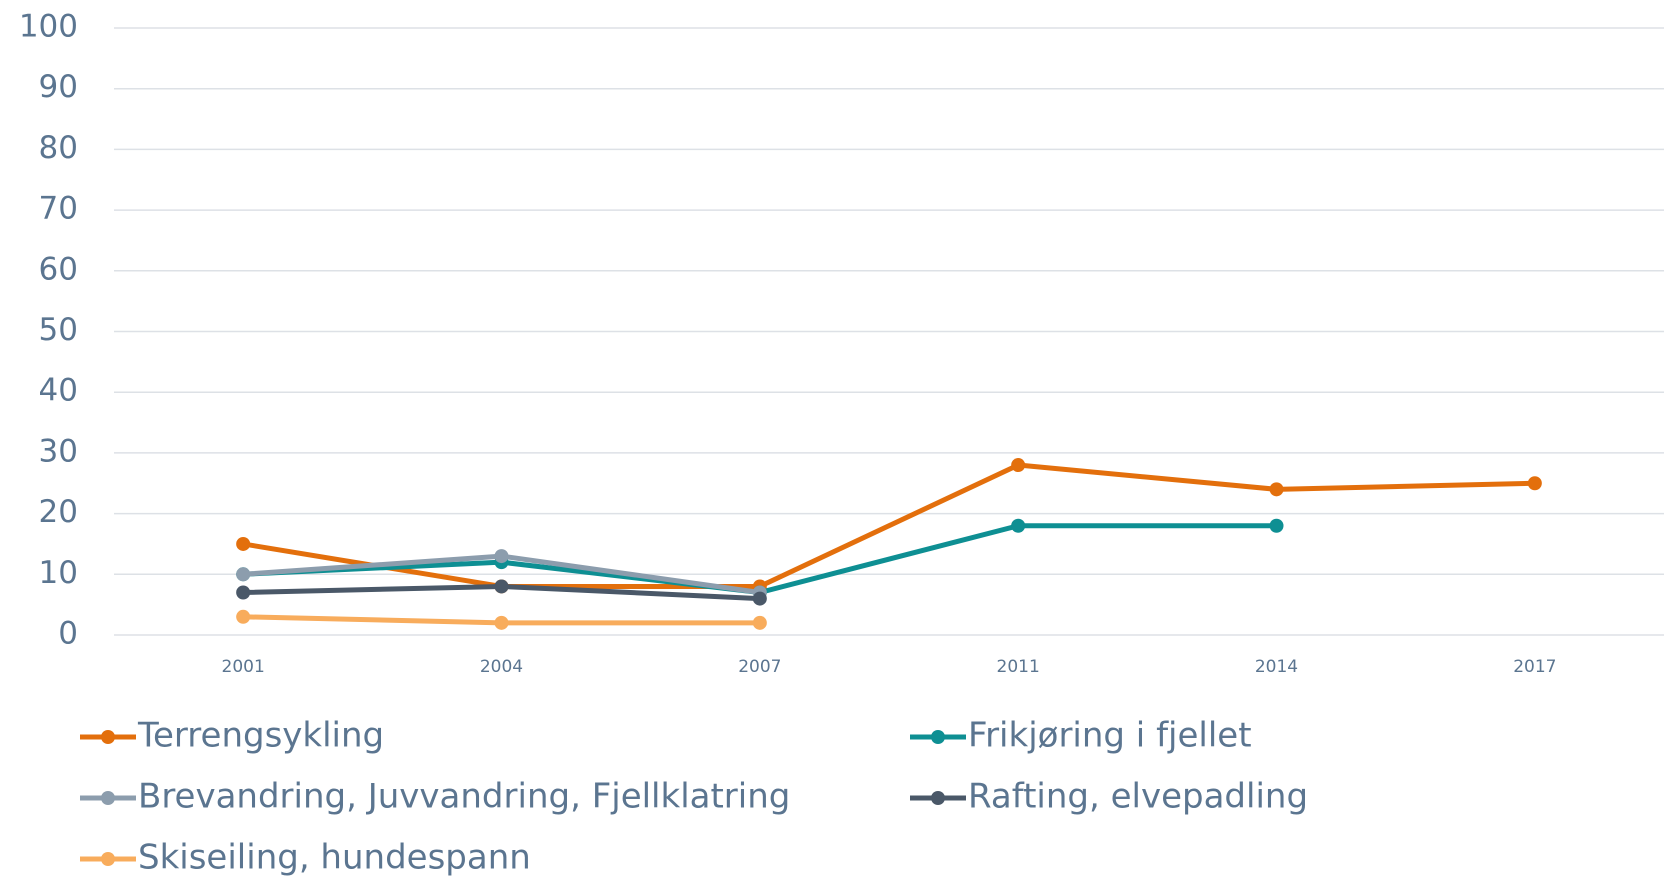 Image resolution: width=1664 pixels, height=882 pixels. What do you see at coordinates (68, 634) in the screenshot?
I see `y-tick-label: 0` at bounding box center [68, 634].